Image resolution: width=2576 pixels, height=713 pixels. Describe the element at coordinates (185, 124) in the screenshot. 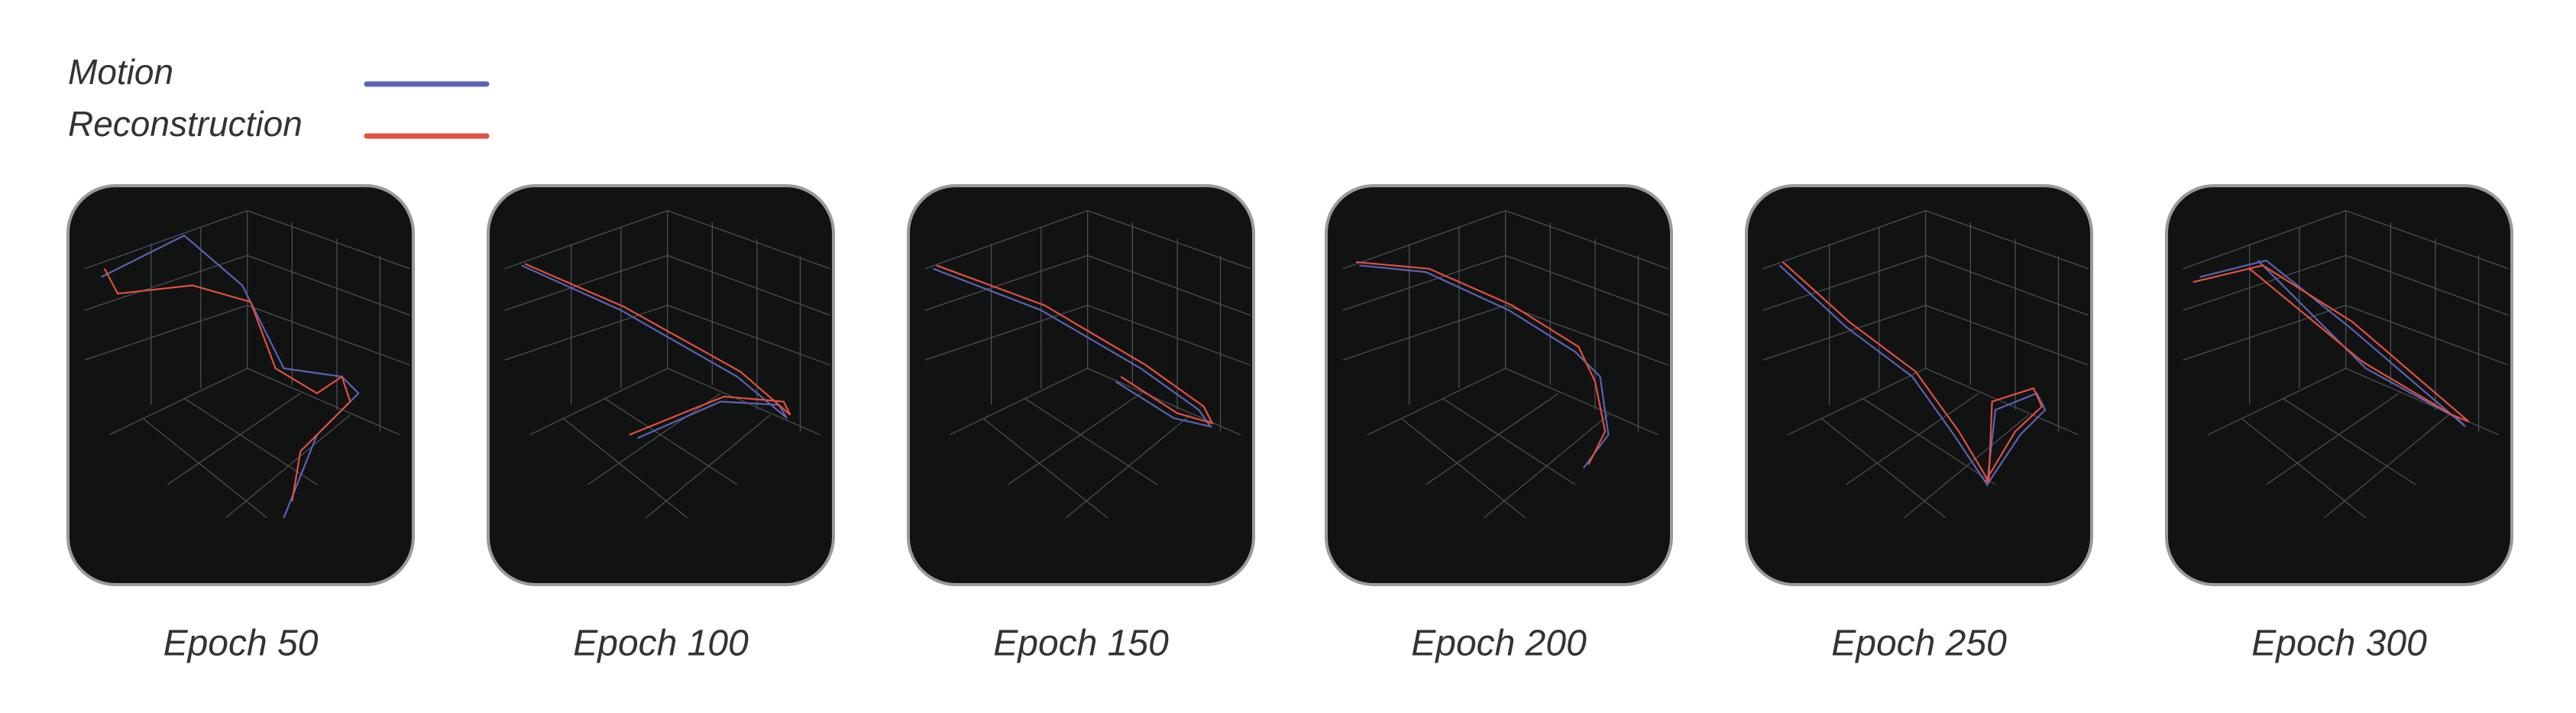

I see `legend-label: Reconstruction` at that location.